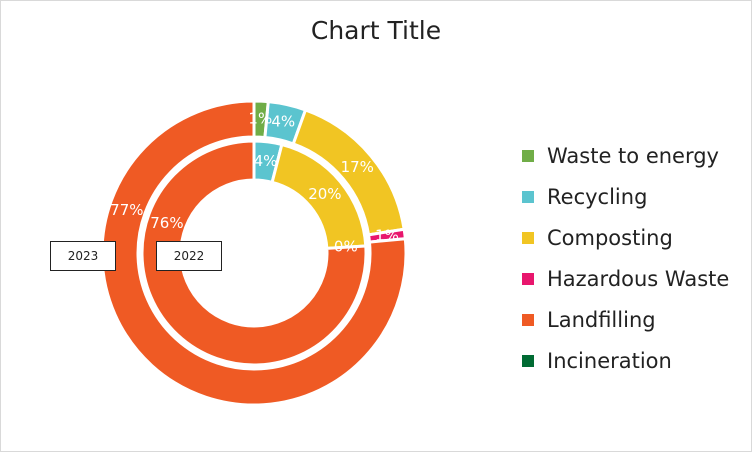 The image size is (752, 452). I want to click on legend-label: Landfilling, so click(601, 319).